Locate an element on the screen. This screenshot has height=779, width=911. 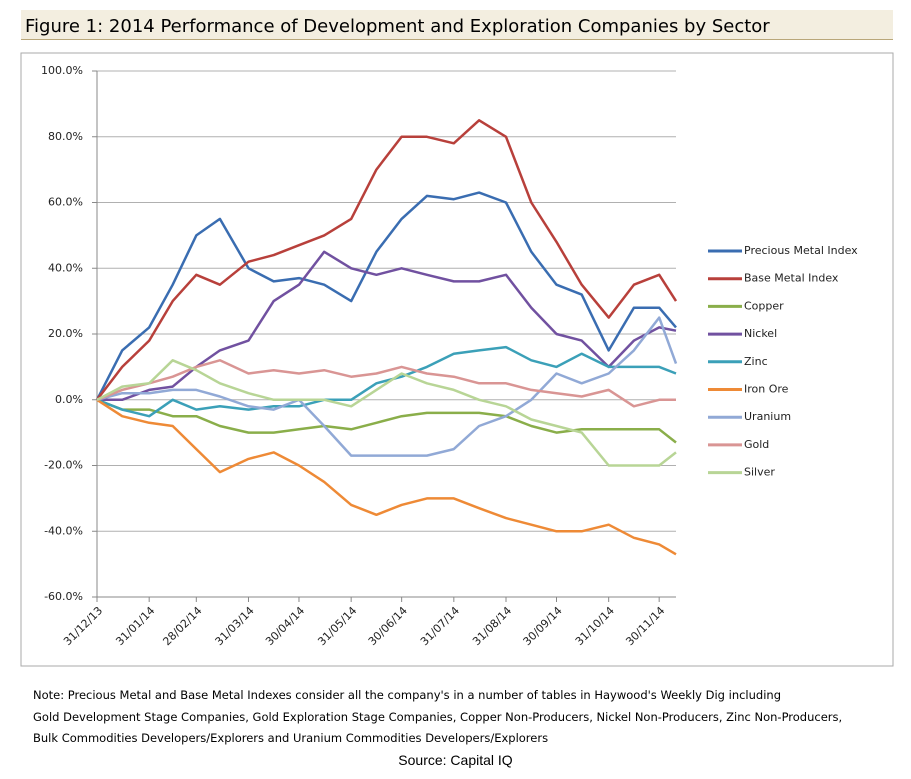
y-tick-label: 80.0% is located at coordinates (65, 136).